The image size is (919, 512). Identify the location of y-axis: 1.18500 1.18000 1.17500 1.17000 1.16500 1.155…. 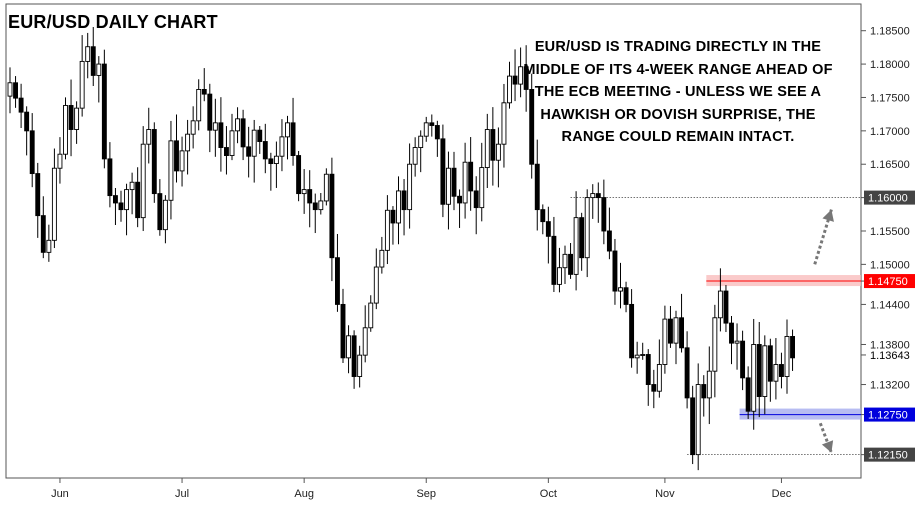
(888, 244).